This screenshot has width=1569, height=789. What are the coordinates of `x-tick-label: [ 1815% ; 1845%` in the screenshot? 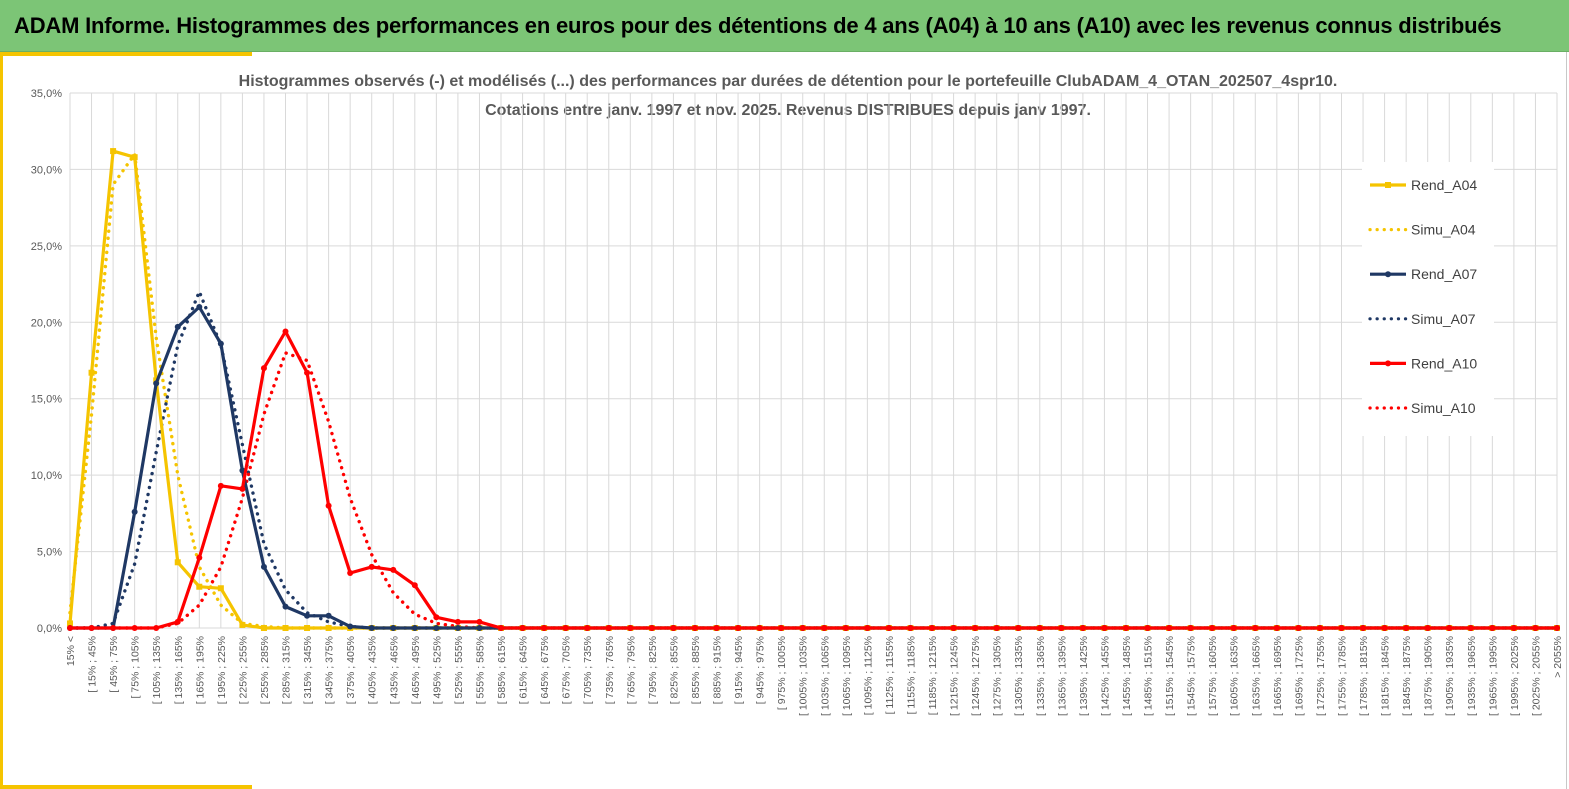 It's located at (1386, 676).